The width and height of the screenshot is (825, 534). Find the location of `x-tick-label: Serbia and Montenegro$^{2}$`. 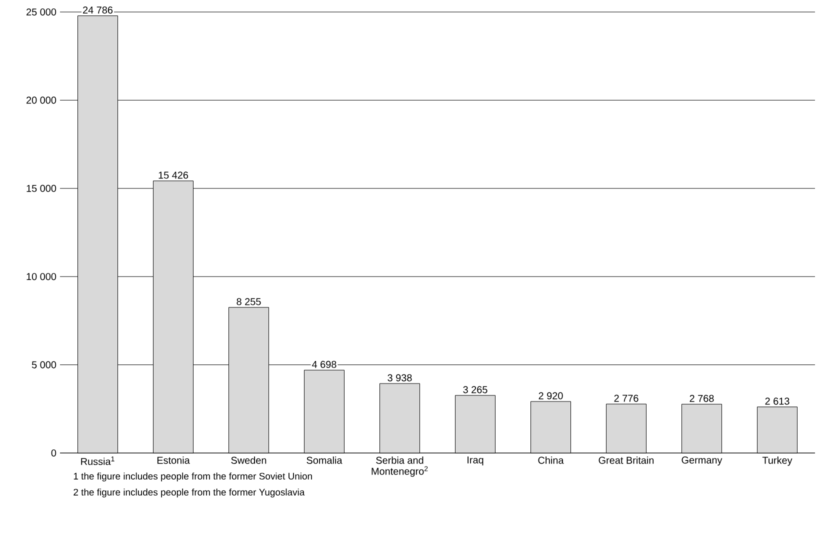

x-tick-label: Serbia and Montenegro$^{2}$ is located at coordinates (400, 466).